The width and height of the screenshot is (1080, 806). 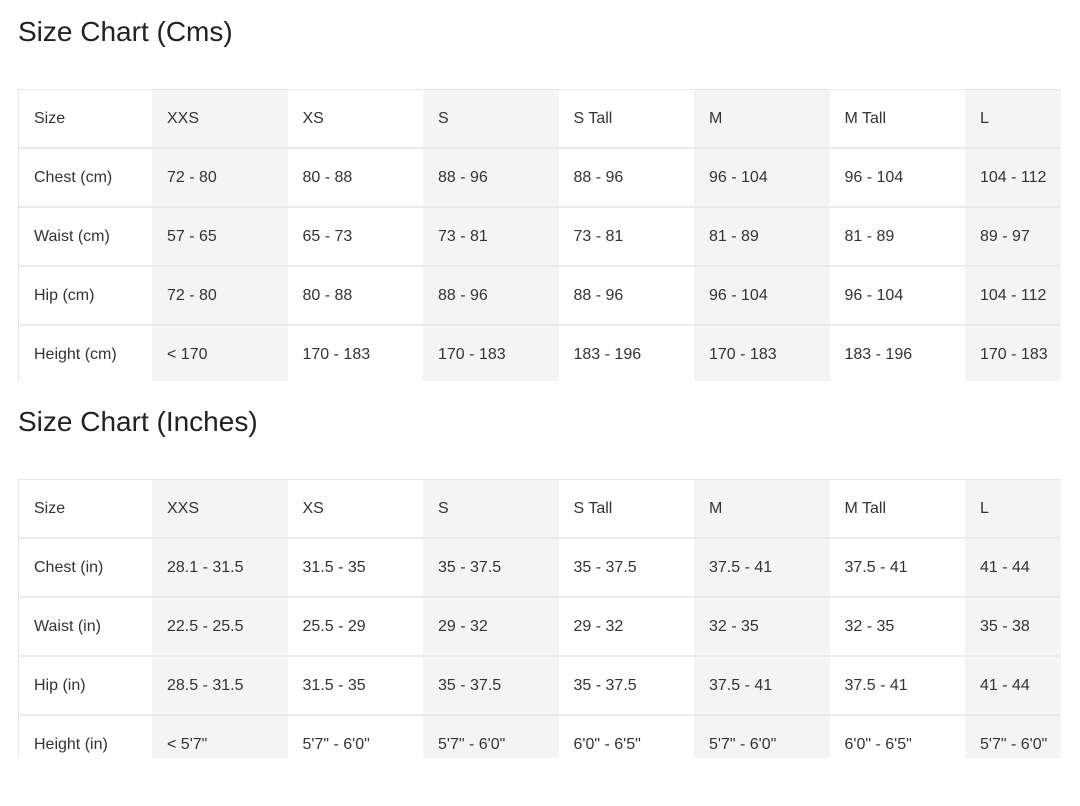 I want to click on inches-chart-title: Size Chart (Inches), so click(x=138, y=421).